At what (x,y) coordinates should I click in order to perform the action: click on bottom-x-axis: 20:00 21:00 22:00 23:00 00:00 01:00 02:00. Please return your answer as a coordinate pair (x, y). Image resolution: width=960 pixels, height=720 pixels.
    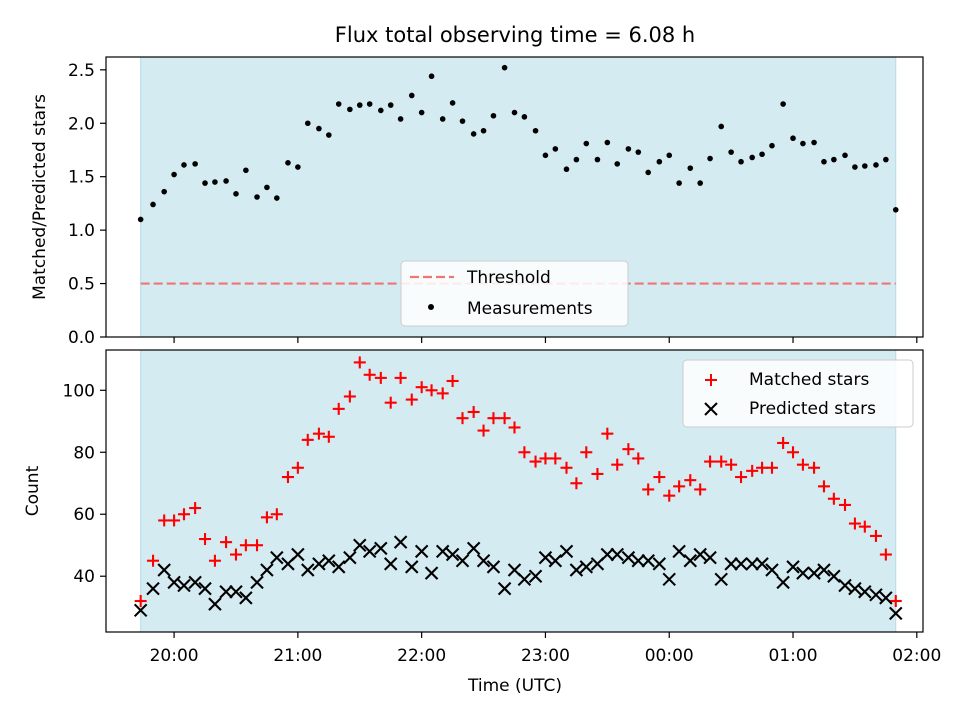
    Looking at the image, I should click on (545, 649).